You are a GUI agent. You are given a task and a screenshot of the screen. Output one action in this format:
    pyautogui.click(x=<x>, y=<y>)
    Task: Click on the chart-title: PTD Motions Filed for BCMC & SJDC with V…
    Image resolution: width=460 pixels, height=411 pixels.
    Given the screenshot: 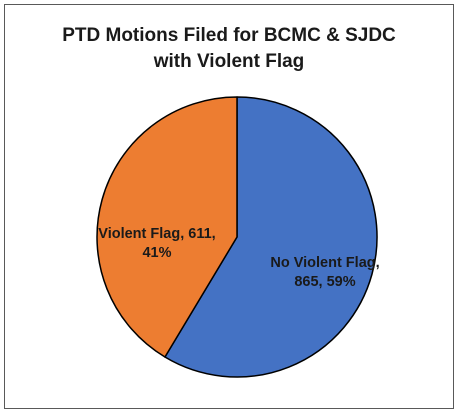 What is the action you would take?
    pyautogui.click(x=229, y=49)
    